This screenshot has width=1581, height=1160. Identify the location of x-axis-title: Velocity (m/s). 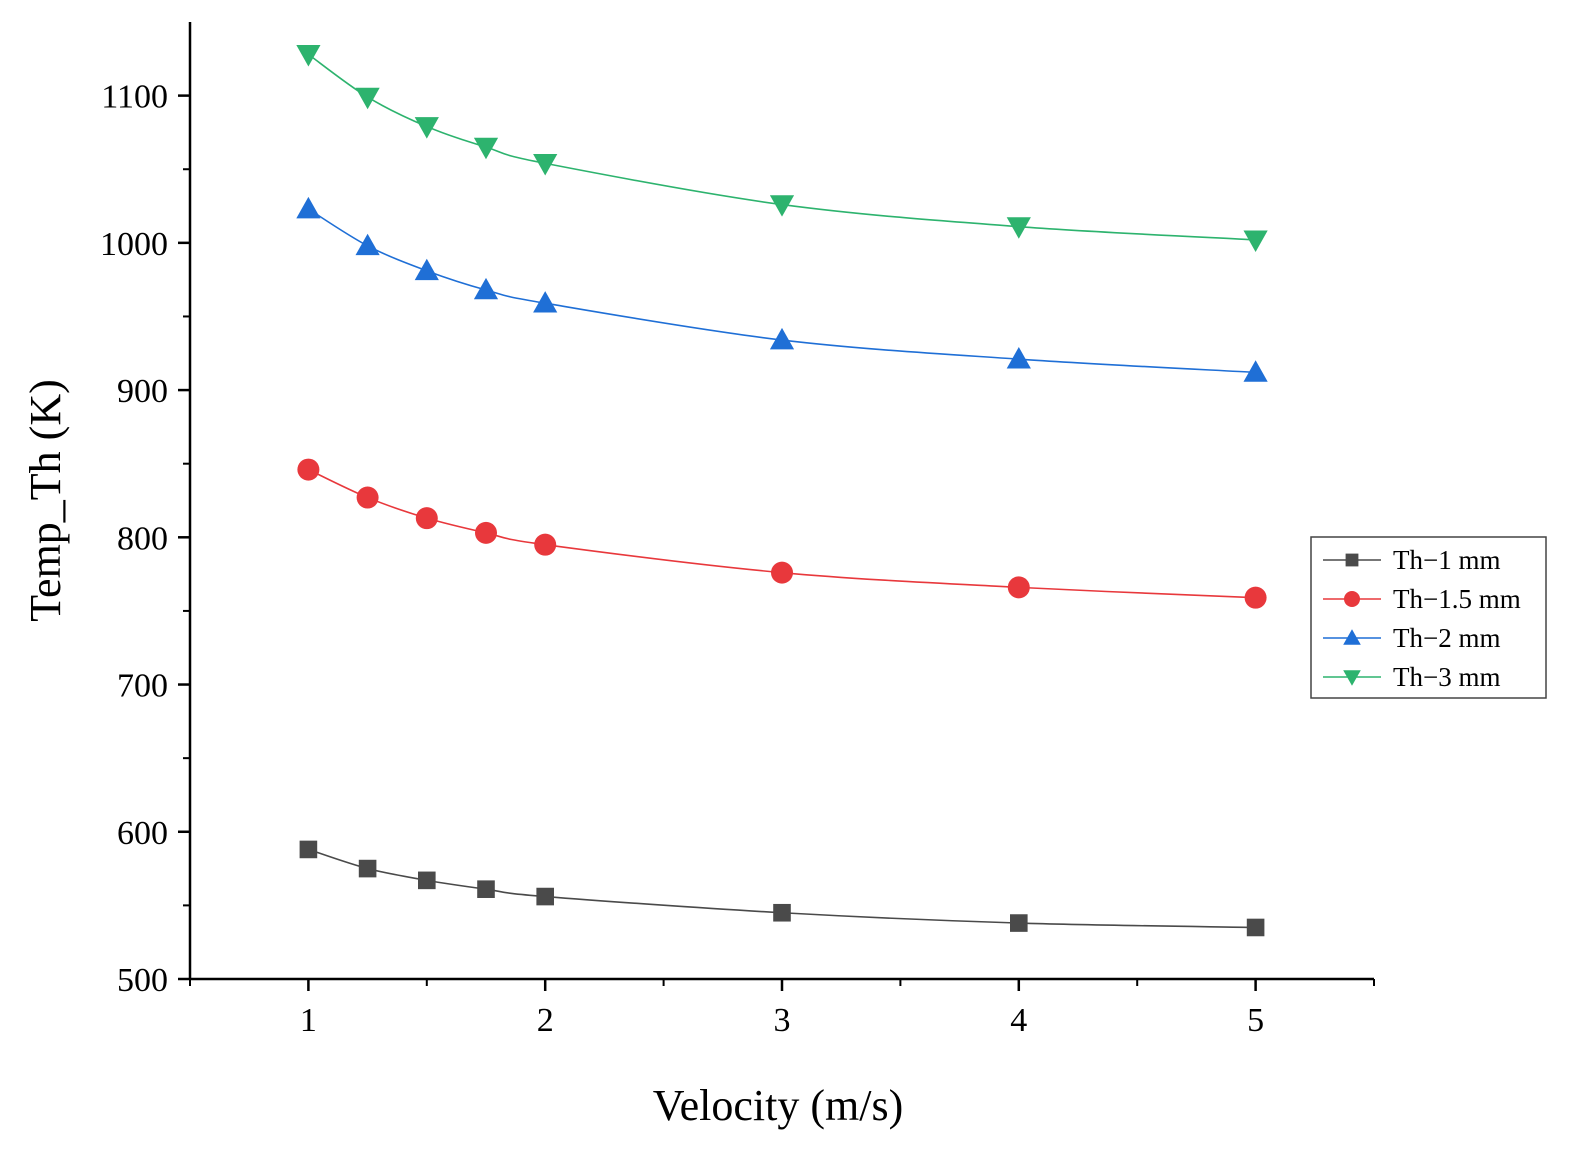
(778, 1105).